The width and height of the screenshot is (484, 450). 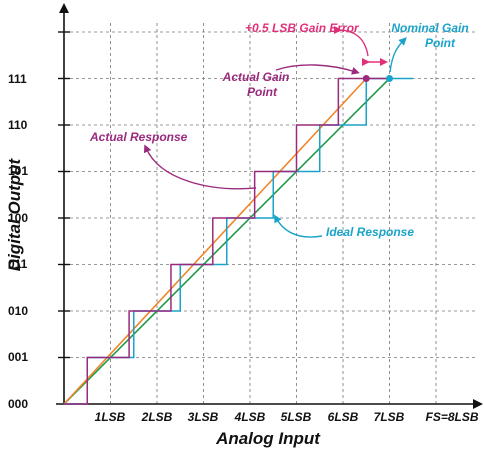 I want to click on x-tick-label: 7LSB, so click(x=389, y=417).